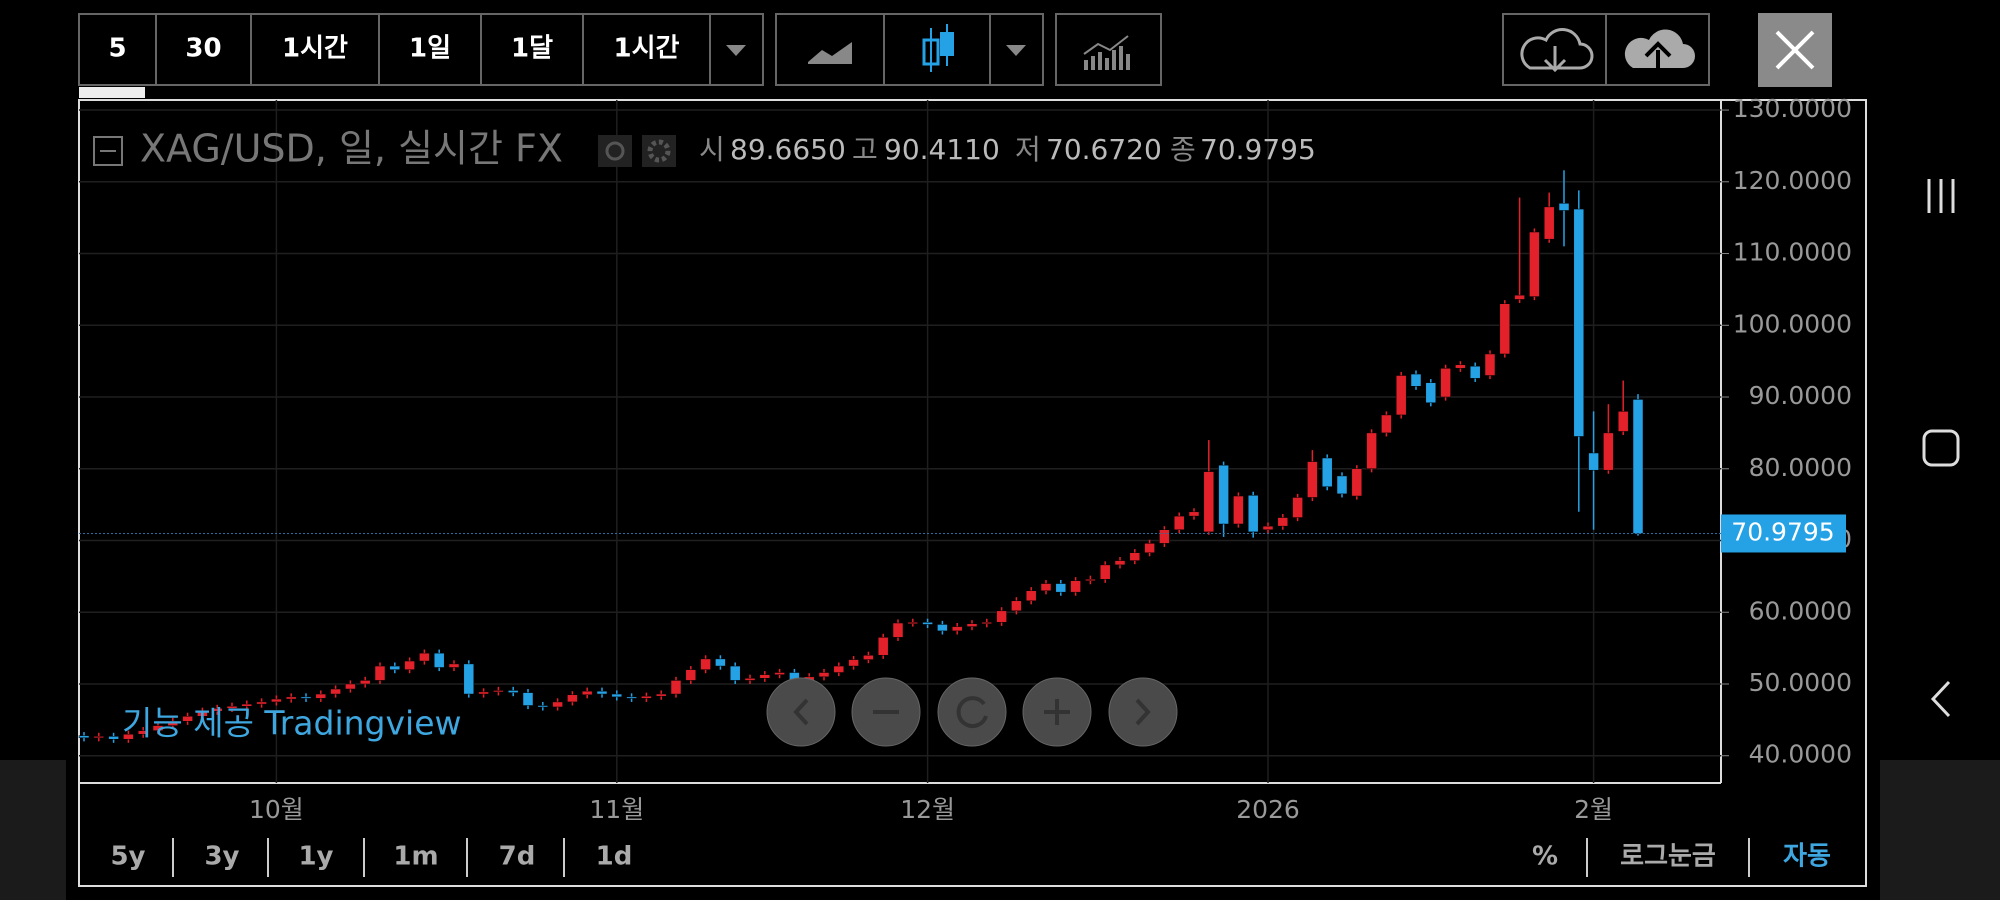 The height and width of the screenshot is (900, 2000). What do you see at coordinates (1258, 149) in the screenshot?
I see `ohlc-value: 70.9795` at bounding box center [1258, 149].